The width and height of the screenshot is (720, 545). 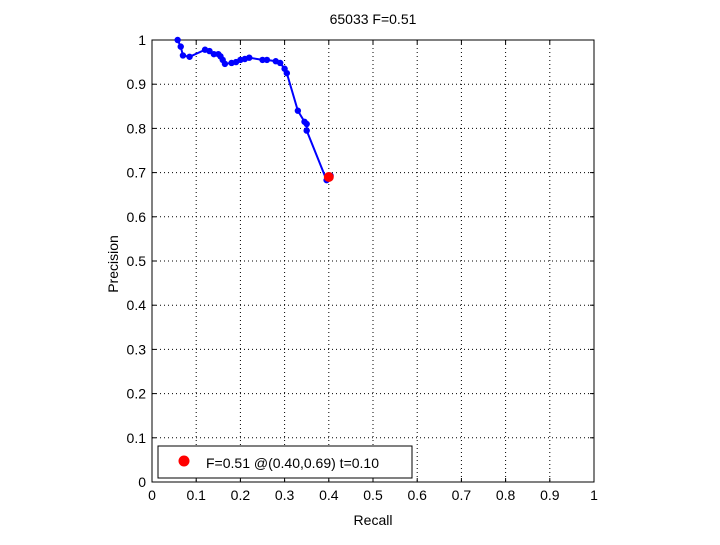 I want to click on y-tick-label: 0.1, so click(x=137, y=438).